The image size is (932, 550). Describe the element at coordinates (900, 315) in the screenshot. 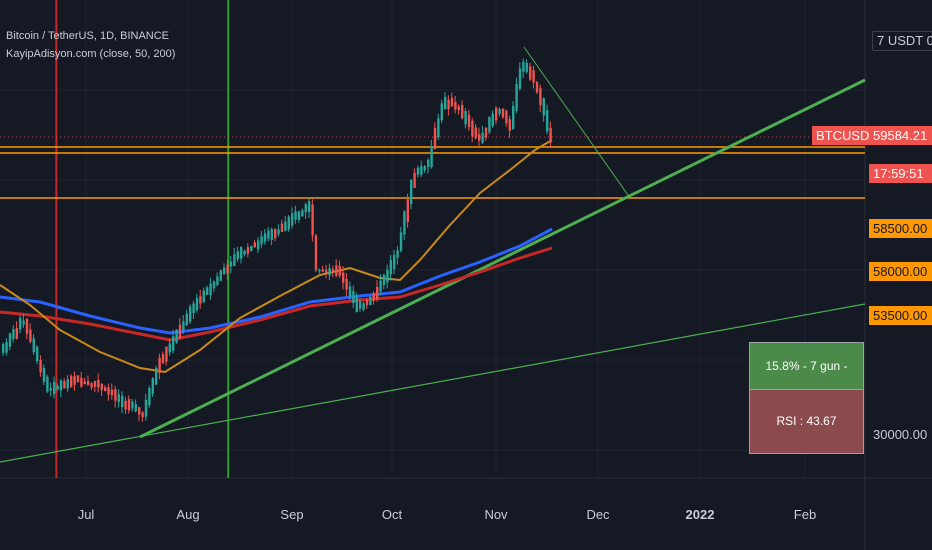

I see `price-level-3: 53500.00` at that location.